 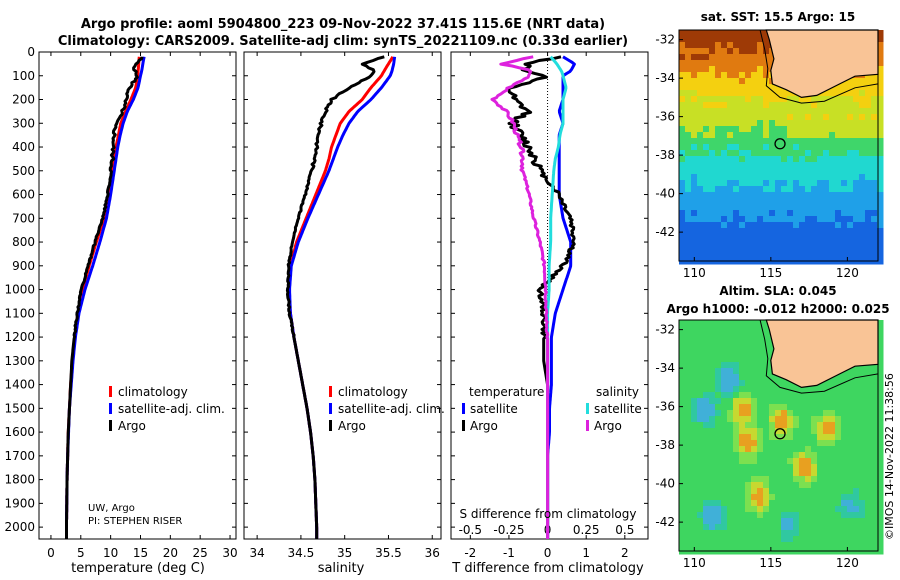 I want to click on x-tick-label: 15, so click(x=140, y=553).